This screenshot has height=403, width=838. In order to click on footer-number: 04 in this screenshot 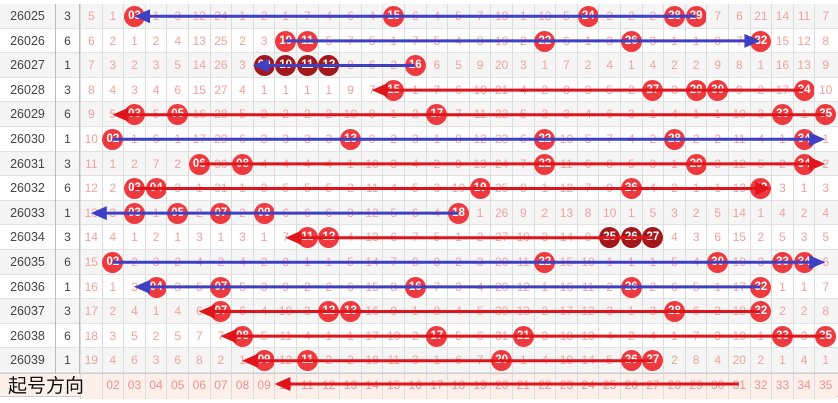, I will do `click(155, 386)`.